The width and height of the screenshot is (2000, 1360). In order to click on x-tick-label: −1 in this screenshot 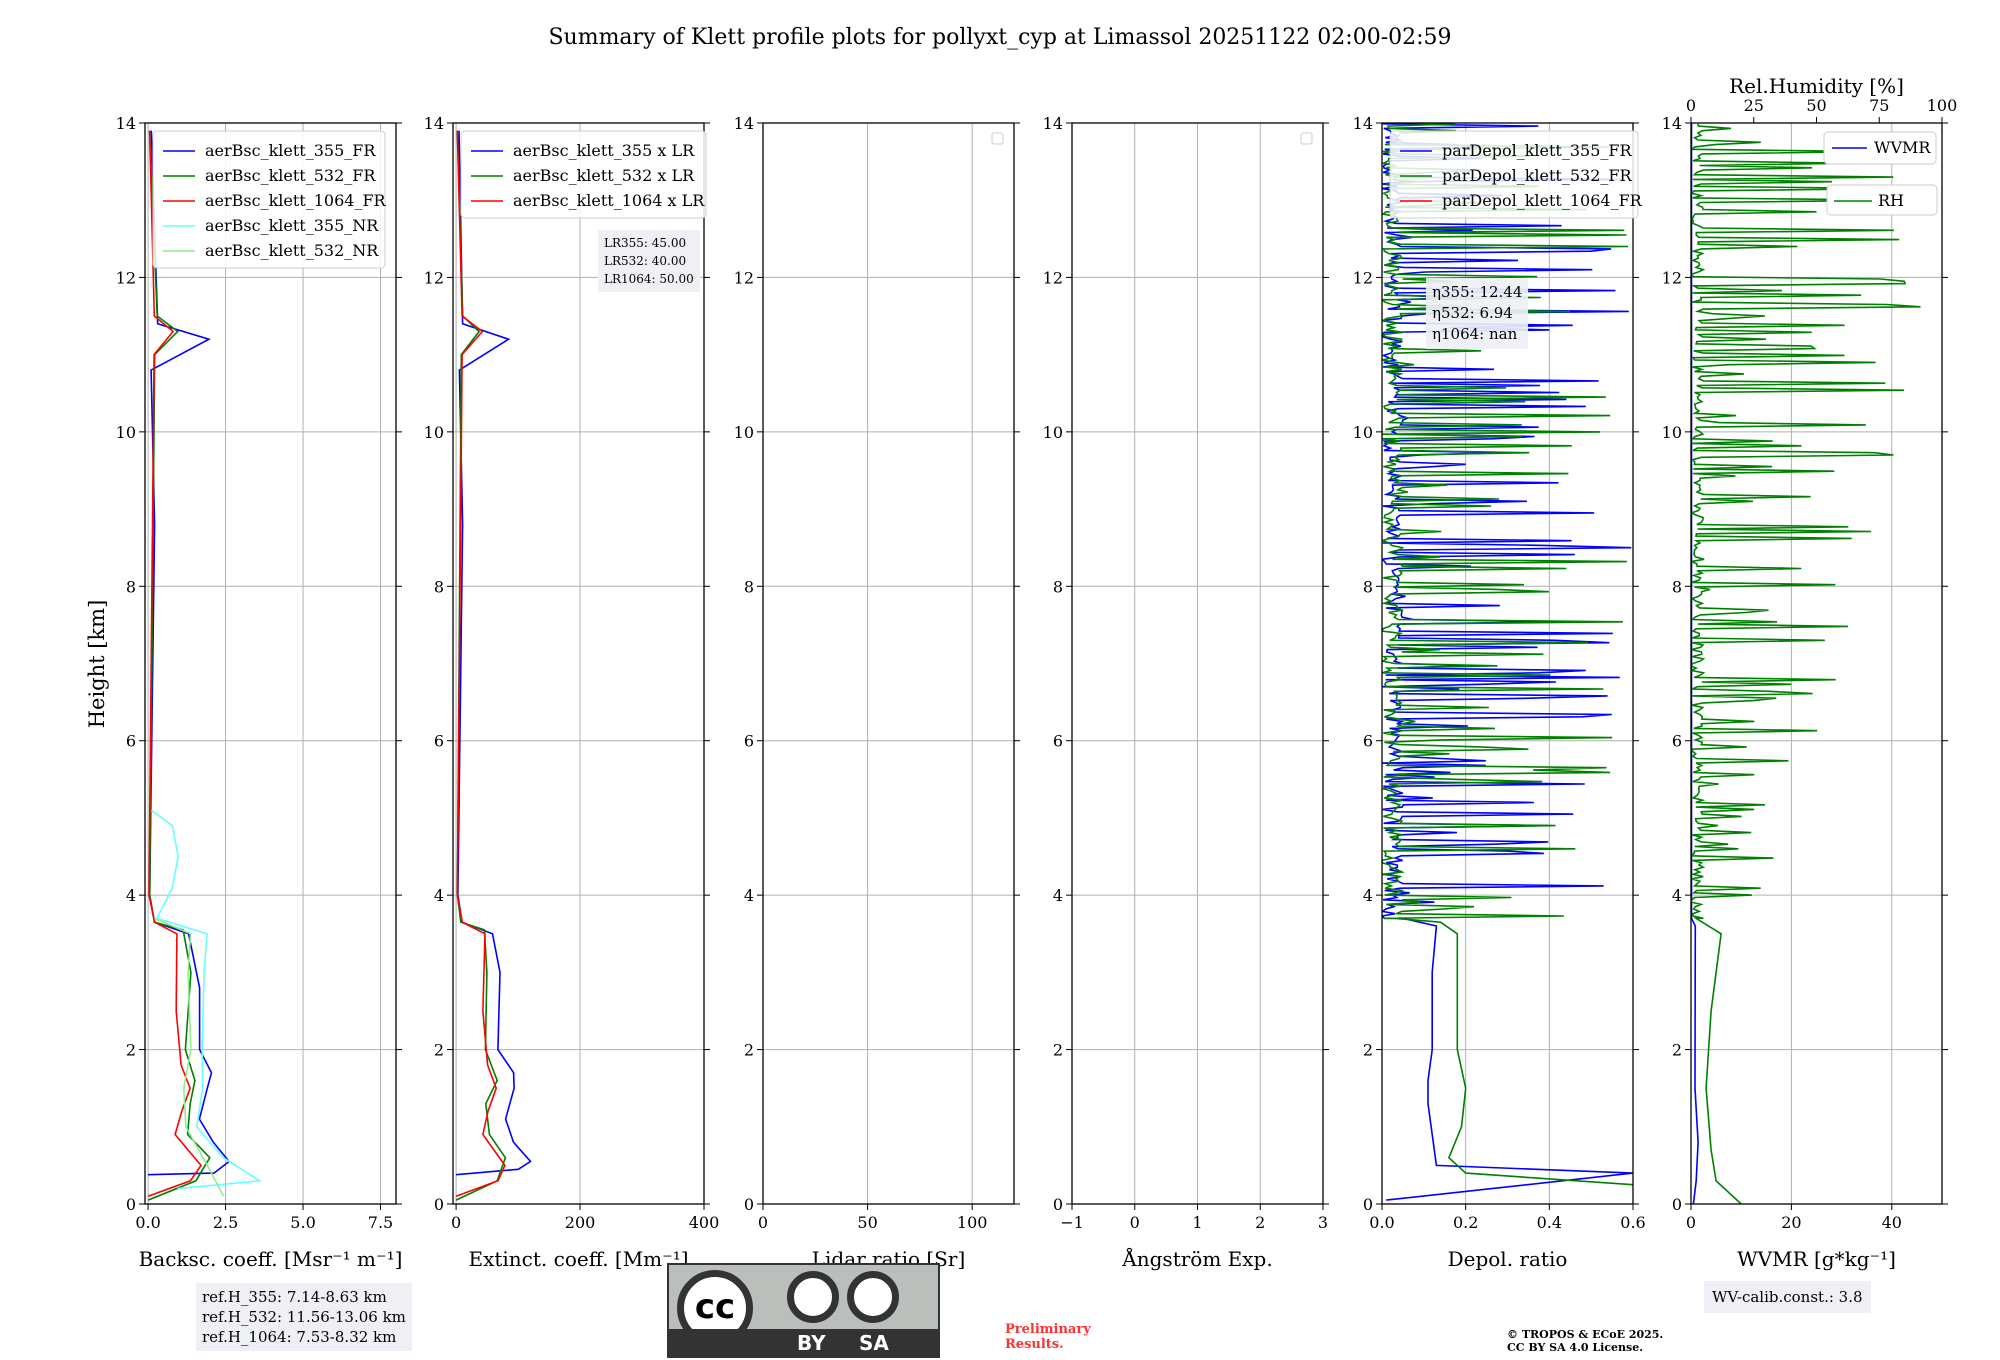, I will do `click(1072, 1222)`.